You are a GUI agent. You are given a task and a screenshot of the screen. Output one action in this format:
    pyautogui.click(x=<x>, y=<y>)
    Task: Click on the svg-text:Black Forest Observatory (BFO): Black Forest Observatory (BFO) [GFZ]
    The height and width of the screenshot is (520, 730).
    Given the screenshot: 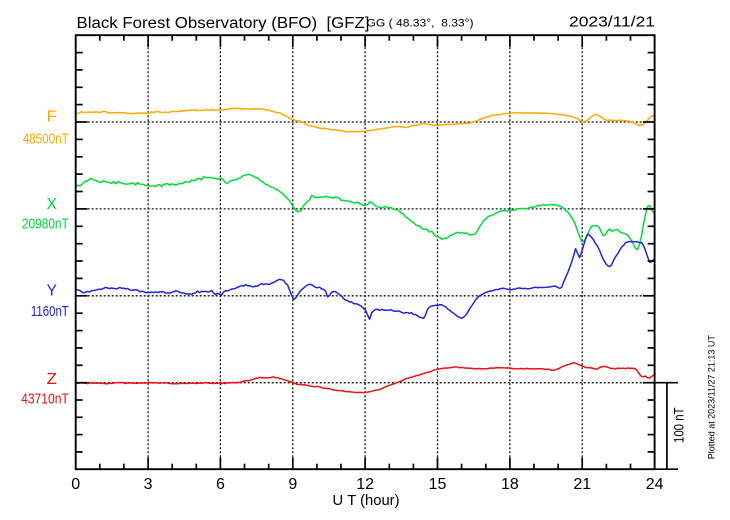 What is the action you would take?
    pyautogui.click(x=223, y=23)
    